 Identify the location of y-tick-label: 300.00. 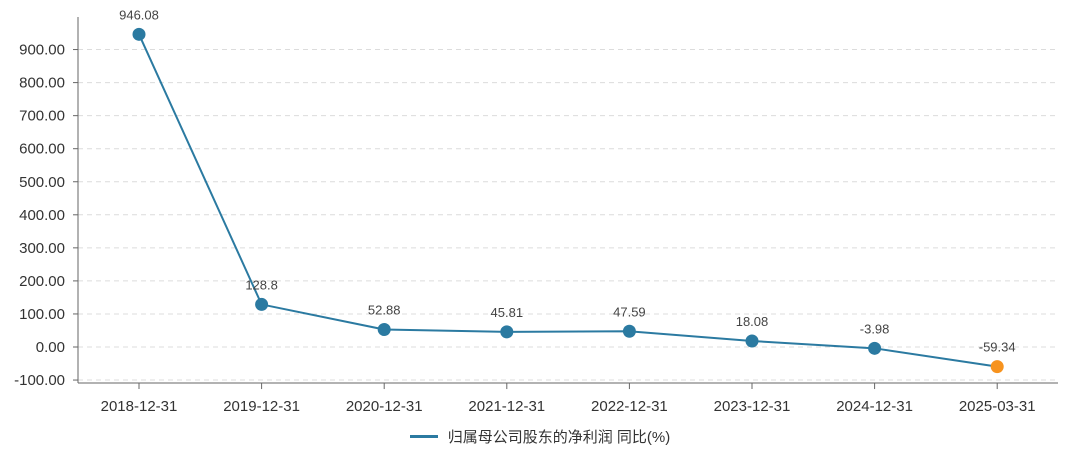
(42, 248).